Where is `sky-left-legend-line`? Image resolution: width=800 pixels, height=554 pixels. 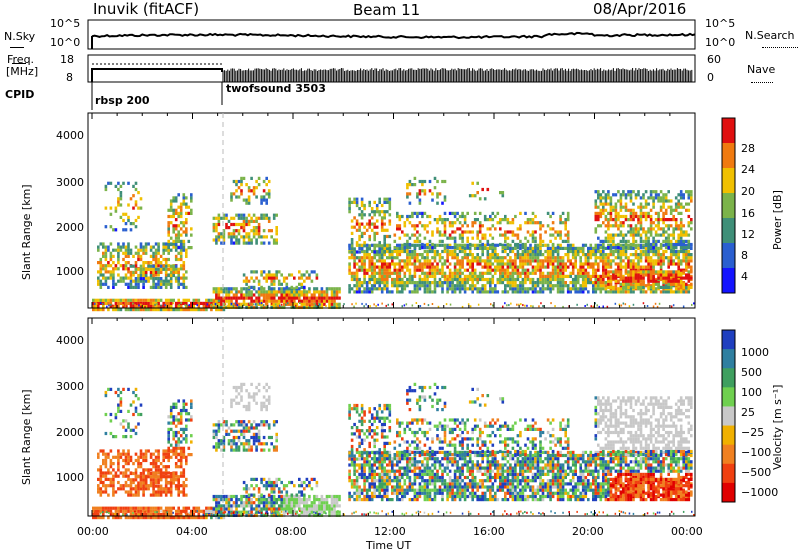 sky-left-legend-line is located at coordinates (17, 47).